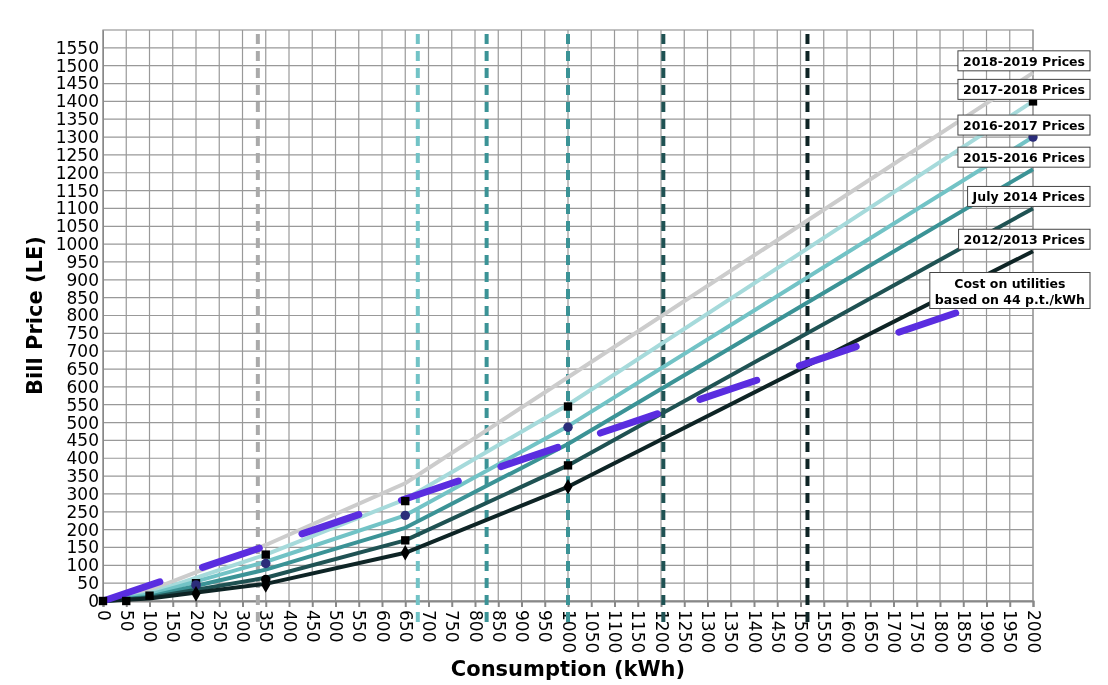 This screenshot has width=1108, height=685. Describe the element at coordinates (824, 632) in the screenshot. I see `x-tick-label: 1550` at that location.